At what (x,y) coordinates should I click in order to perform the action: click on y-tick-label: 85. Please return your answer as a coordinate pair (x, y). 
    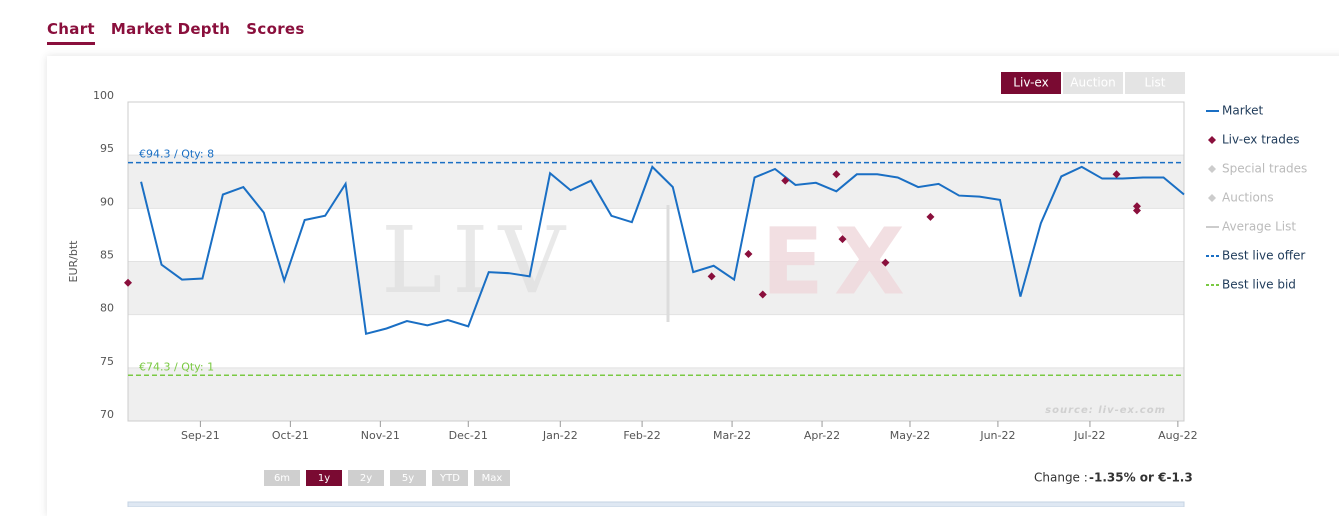
    Looking at the image, I should click on (107, 255).